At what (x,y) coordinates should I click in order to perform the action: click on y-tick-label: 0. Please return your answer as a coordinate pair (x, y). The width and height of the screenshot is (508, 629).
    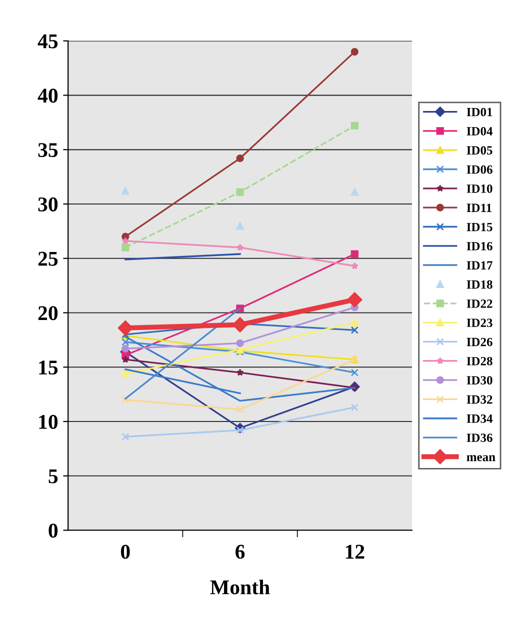
    Looking at the image, I should click on (53, 531).